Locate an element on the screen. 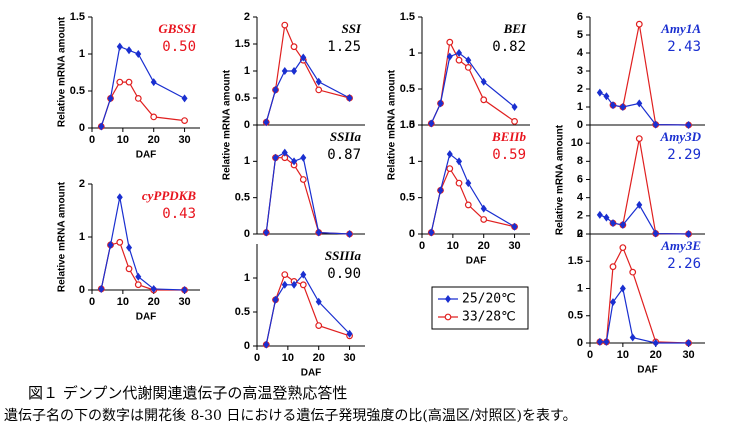  gene-name: Amy3E is located at coordinates (680, 245).